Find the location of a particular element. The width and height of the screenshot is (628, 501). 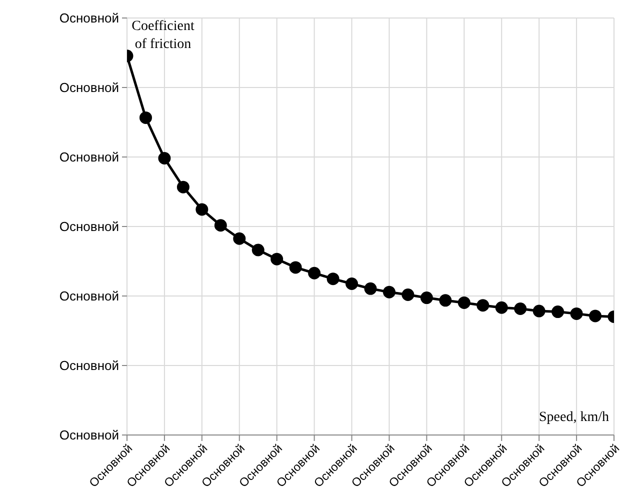

x-axis-title: Speed, km/h is located at coordinates (574, 417).